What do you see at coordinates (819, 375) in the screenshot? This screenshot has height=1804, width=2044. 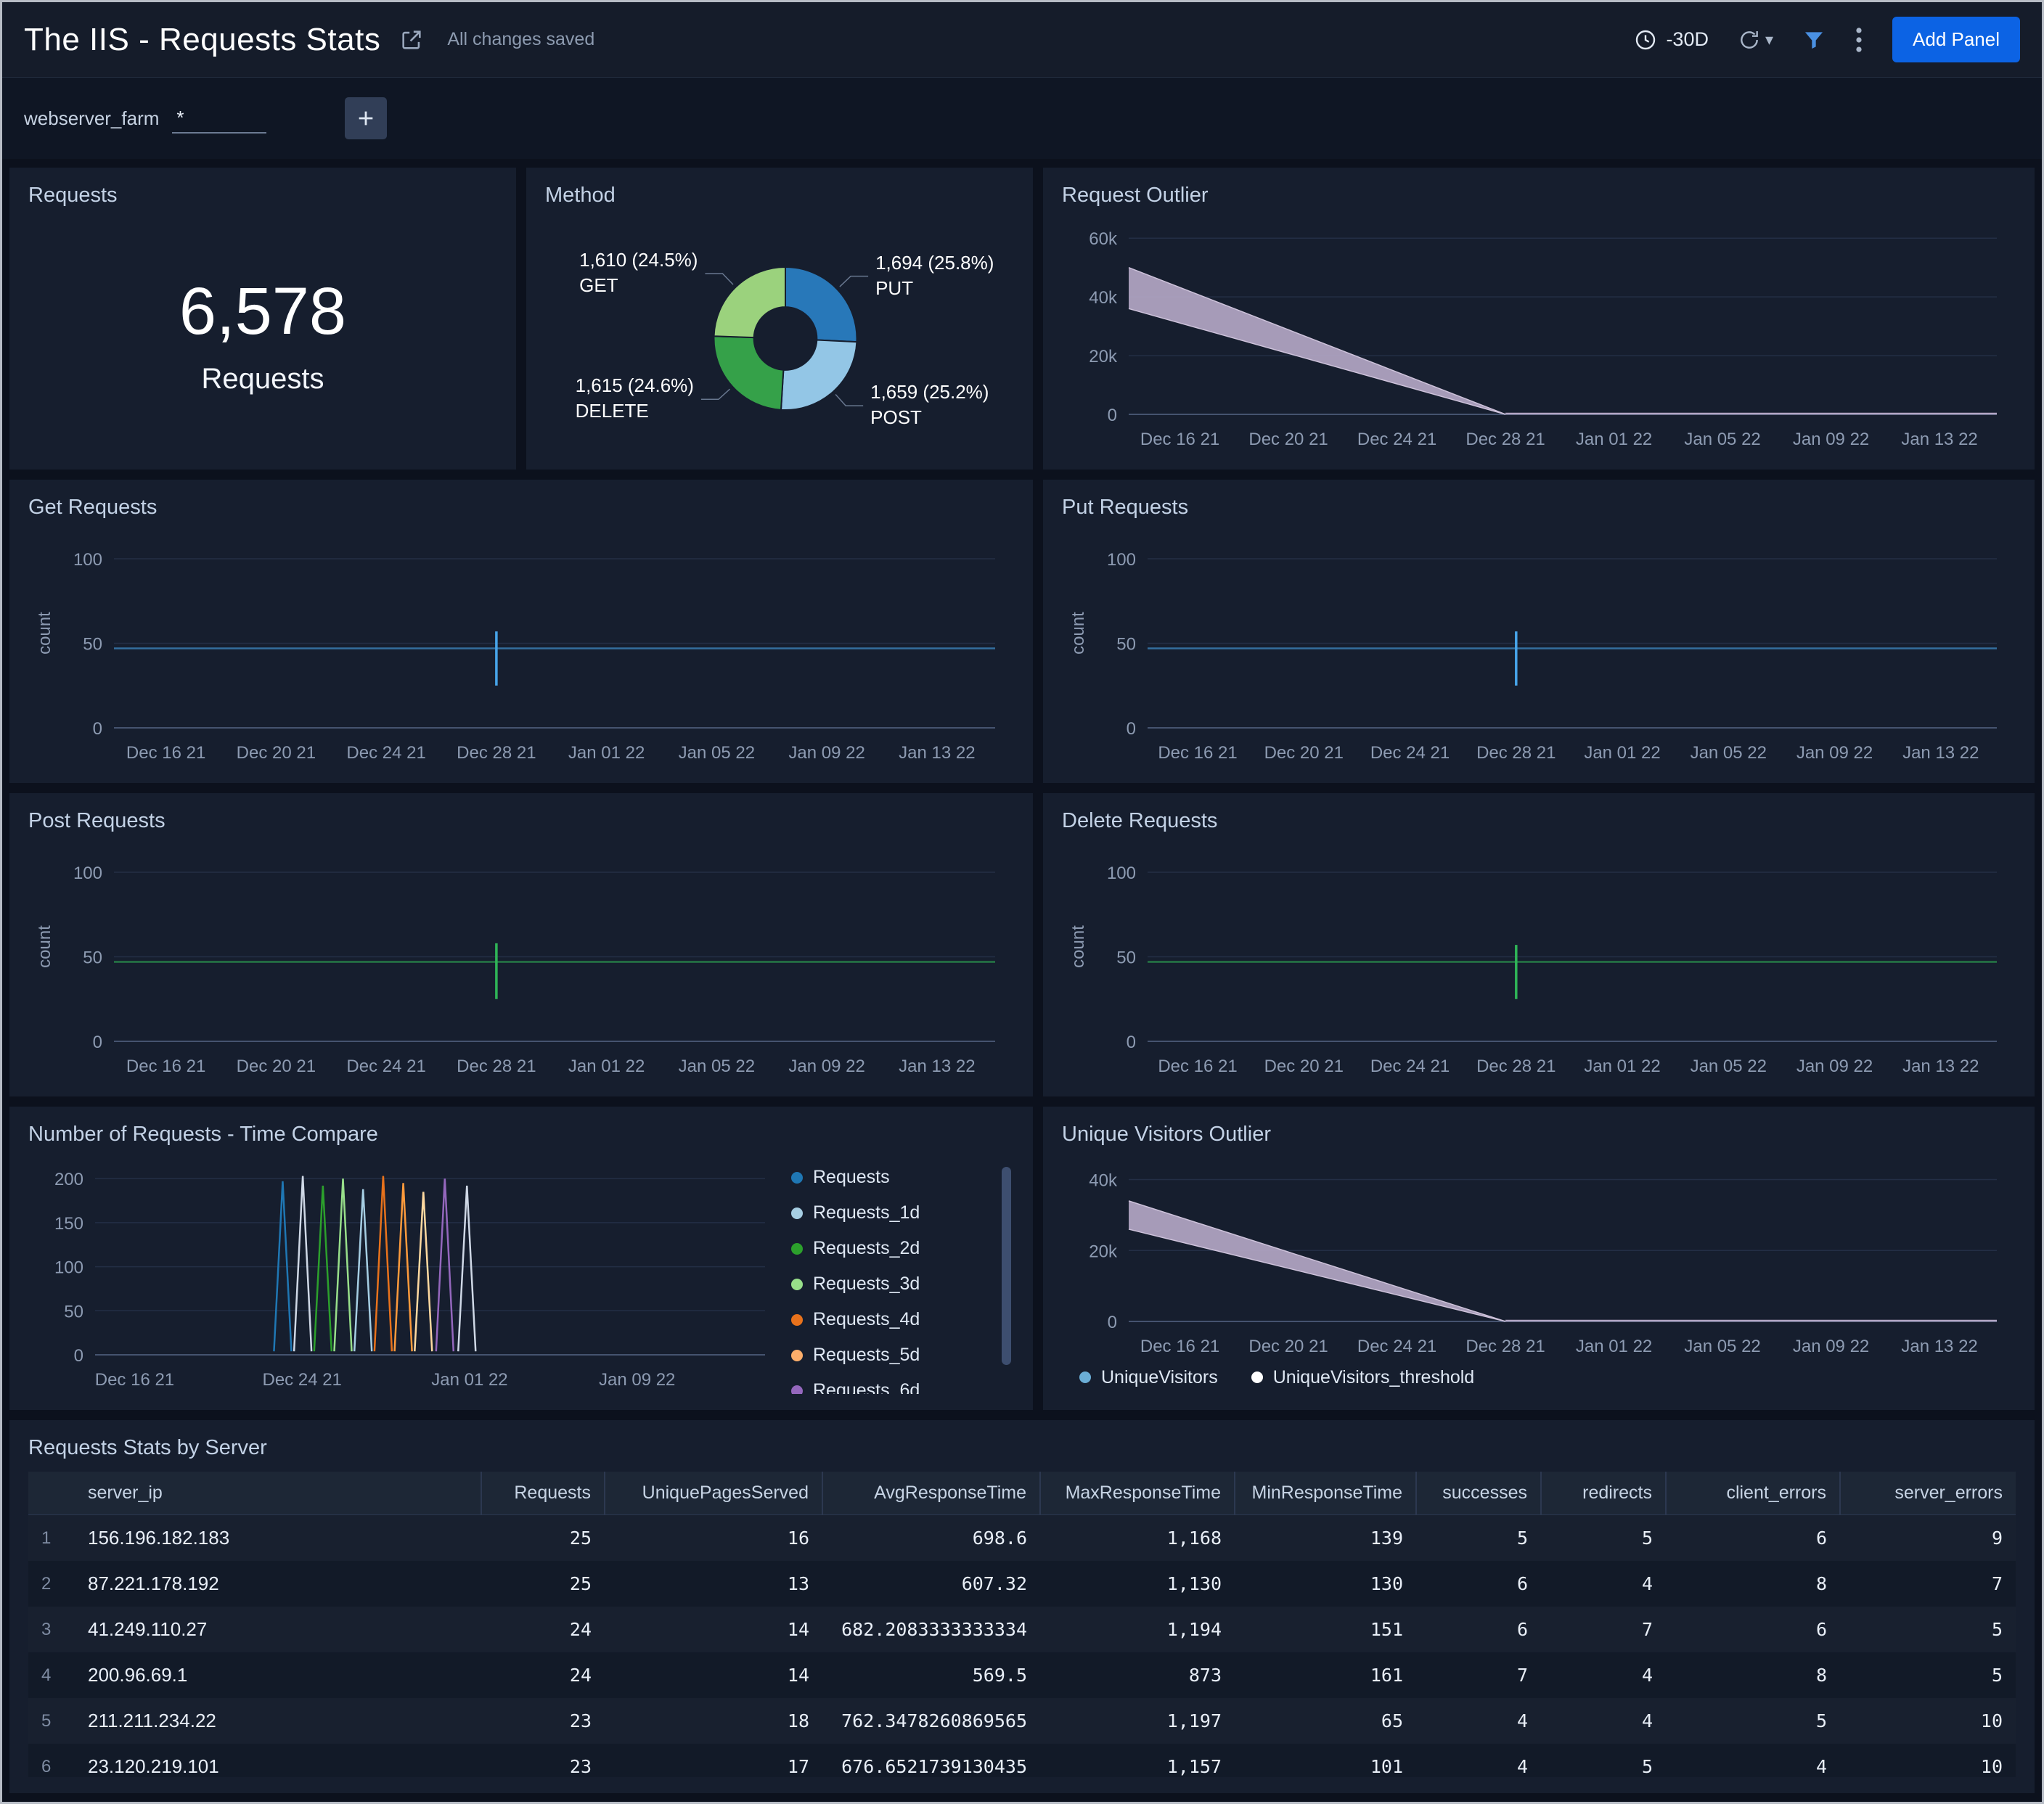 I see `donut-slice-post` at bounding box center [819, 375].